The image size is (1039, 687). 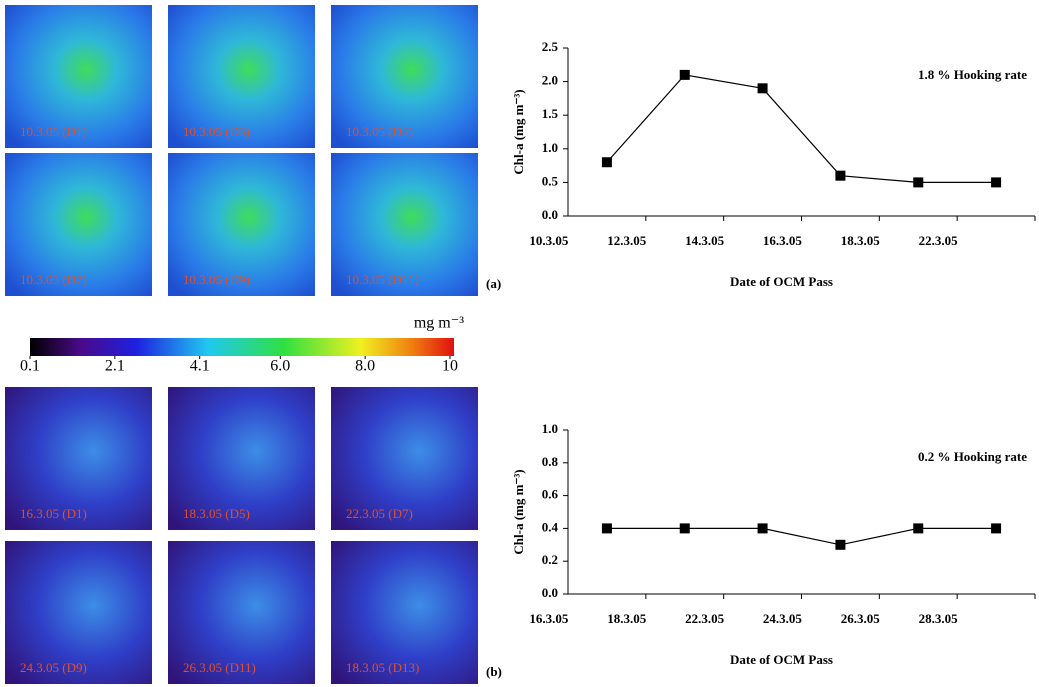 What do you see at coordinates (550, 526) in the screenshot?
I see `y-tick-label: 0.4` at bounding box center [550, 526].